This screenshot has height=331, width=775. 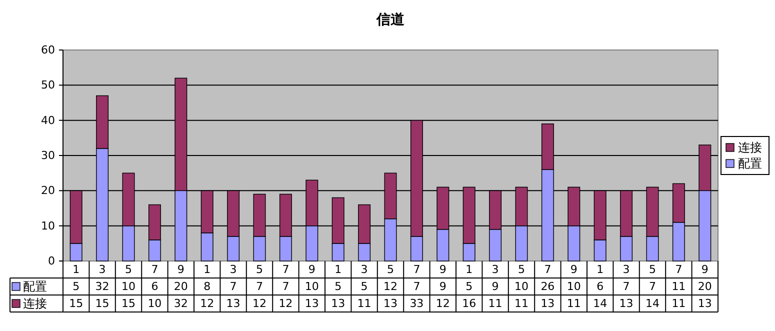 What do you see at coordinates (207, 286) in the screenshot?
I see `data-label: 8` at bounding box center [207, 286].